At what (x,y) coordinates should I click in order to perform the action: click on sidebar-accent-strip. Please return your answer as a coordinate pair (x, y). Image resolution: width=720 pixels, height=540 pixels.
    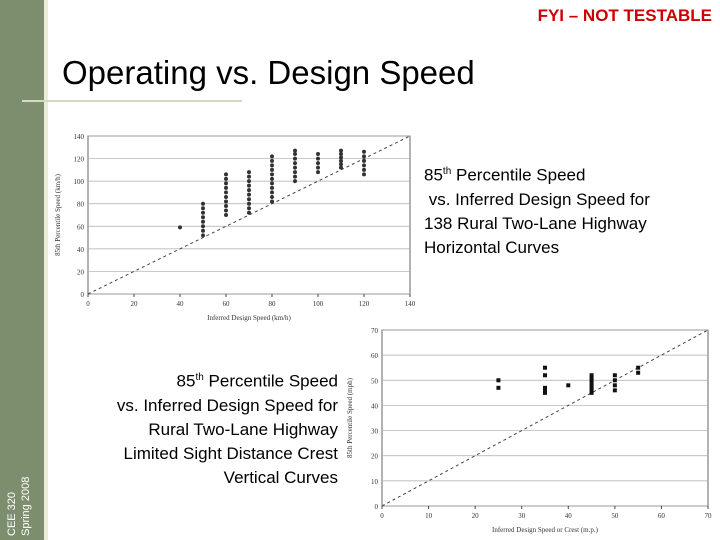
    Looking at the image, I should click on (46, 270).